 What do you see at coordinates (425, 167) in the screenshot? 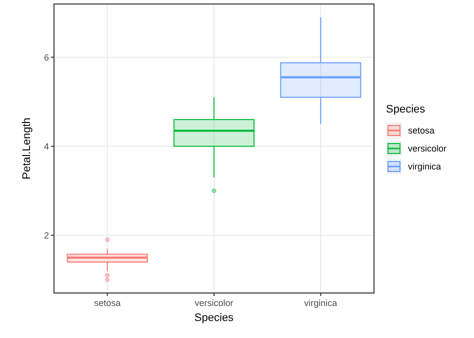
I see `legend-label: virginica` at bounding box center [425, 167].